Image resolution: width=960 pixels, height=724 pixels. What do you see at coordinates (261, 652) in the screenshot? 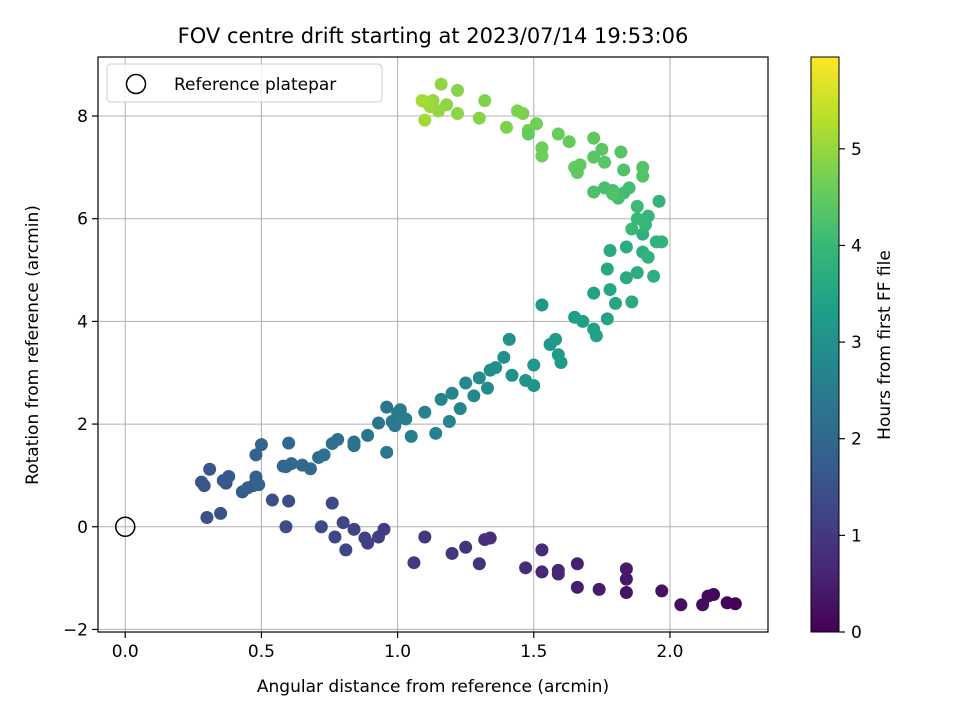
I see `x-tick-label: 0.5` at bounding box center [261, 652].